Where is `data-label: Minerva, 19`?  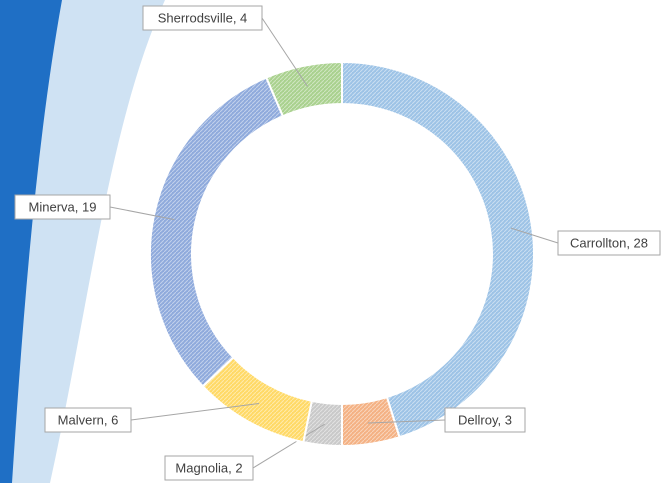 data-label: Minerva, 19 is located at coordinates (63, 206).